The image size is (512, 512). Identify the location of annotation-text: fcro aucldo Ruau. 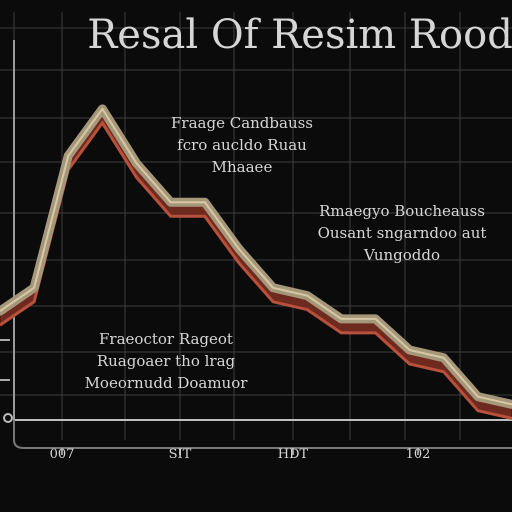
(242, 145).